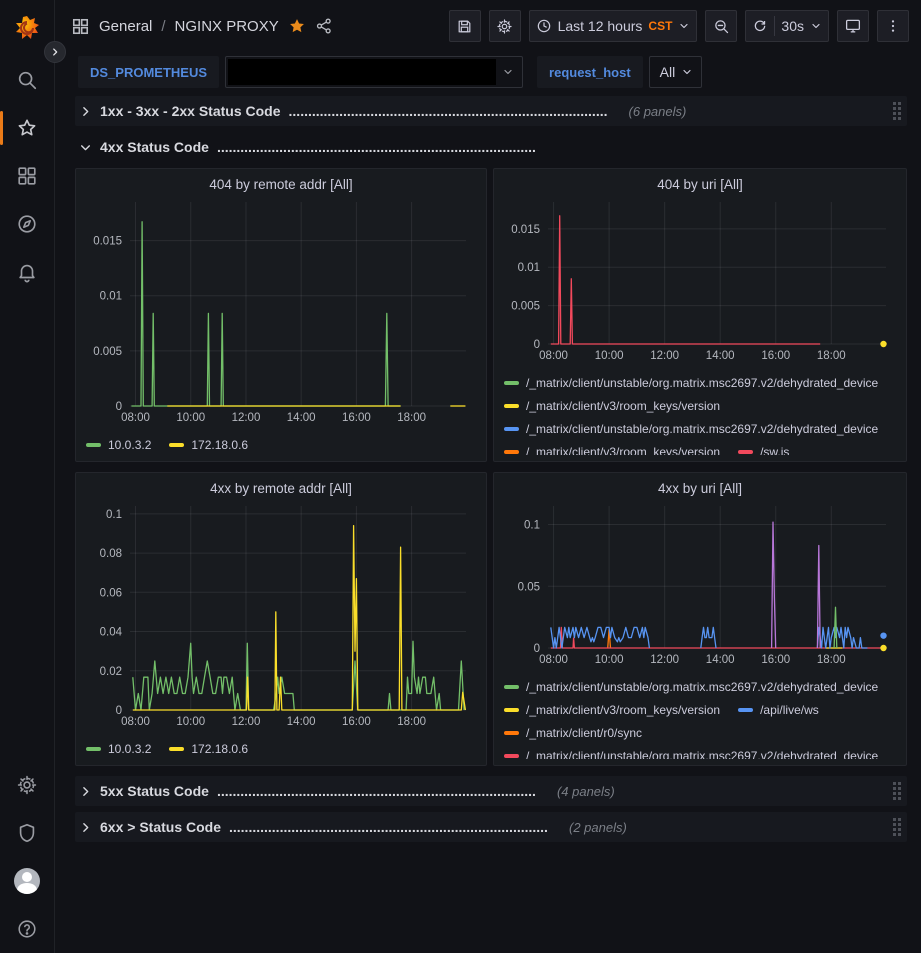 This screenshot has width=921, height=953. What do you see at coordinates (324, 26) in the screenshot?
I see `share-icon` at bounding box center [324, 26].